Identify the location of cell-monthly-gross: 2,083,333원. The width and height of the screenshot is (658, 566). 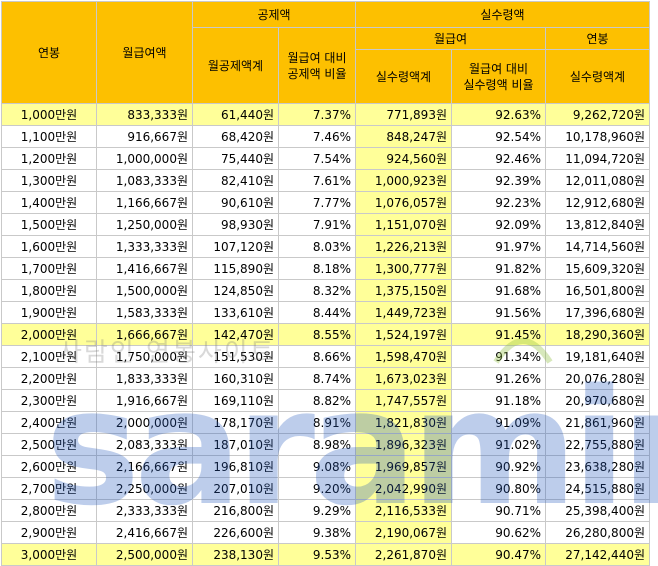
(144, 444).